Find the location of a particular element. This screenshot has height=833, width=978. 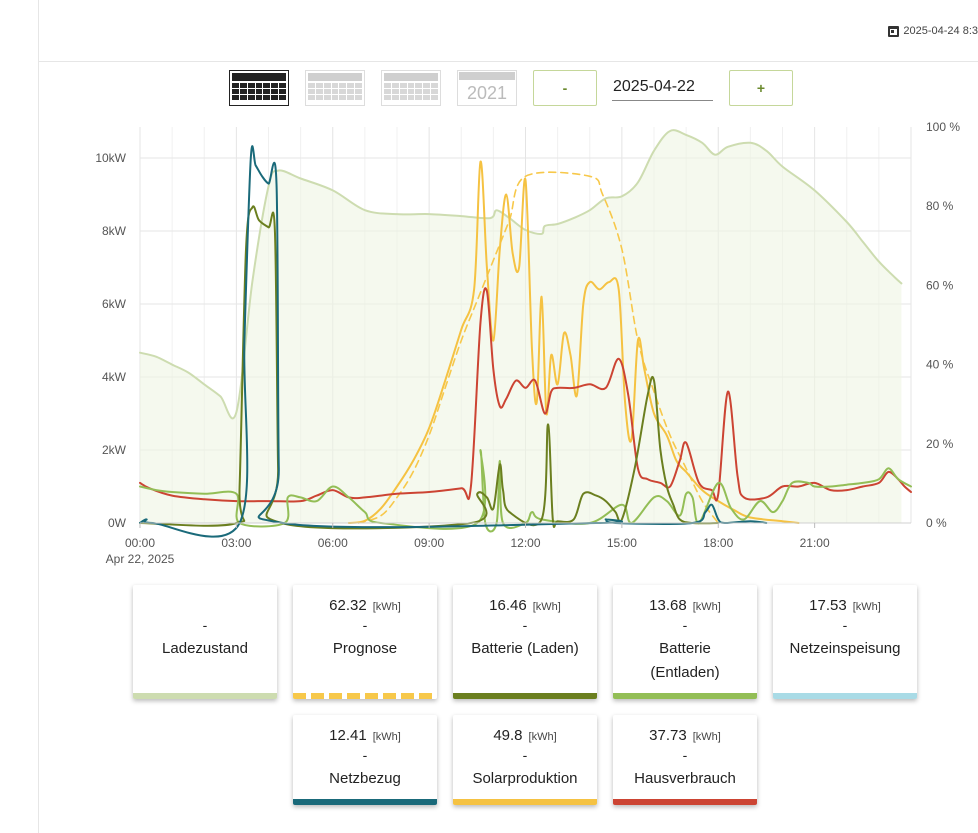

x-tick-label: 12:00 is located at coordinates (525, 543).